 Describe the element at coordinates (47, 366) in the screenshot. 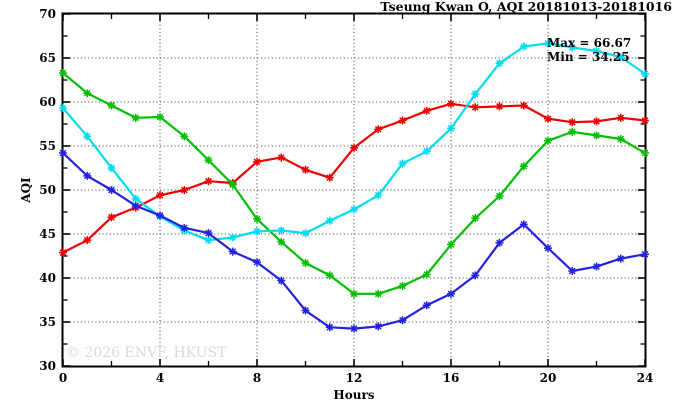

I see `y-tick-label: 30` at that location.